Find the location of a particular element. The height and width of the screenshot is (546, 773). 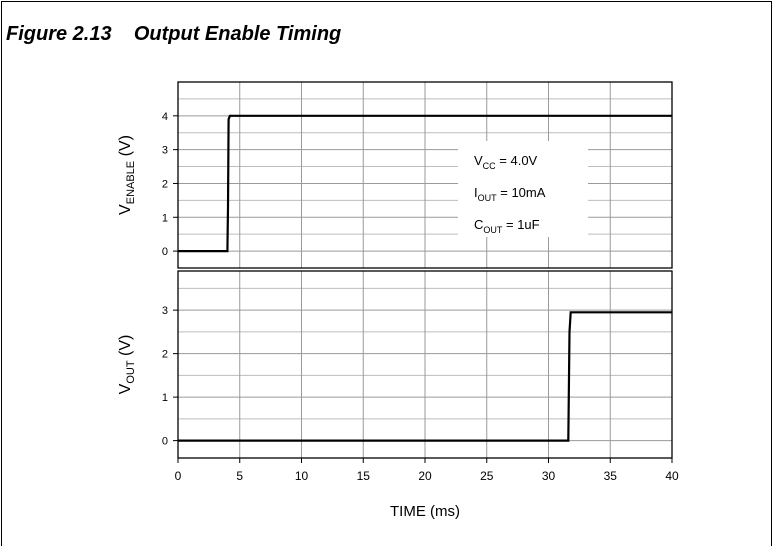

x-tick-label: 0 is located at coordinates (178, 476).